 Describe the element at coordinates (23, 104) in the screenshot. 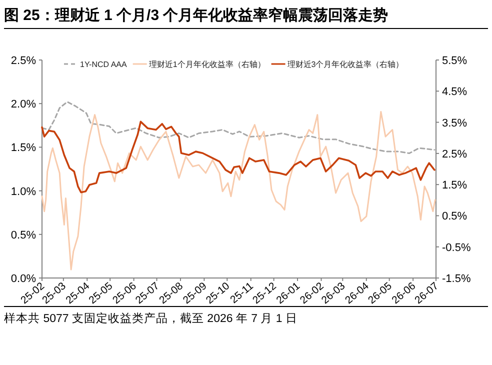

I see `y-tick-label: 2.0%` at that location.